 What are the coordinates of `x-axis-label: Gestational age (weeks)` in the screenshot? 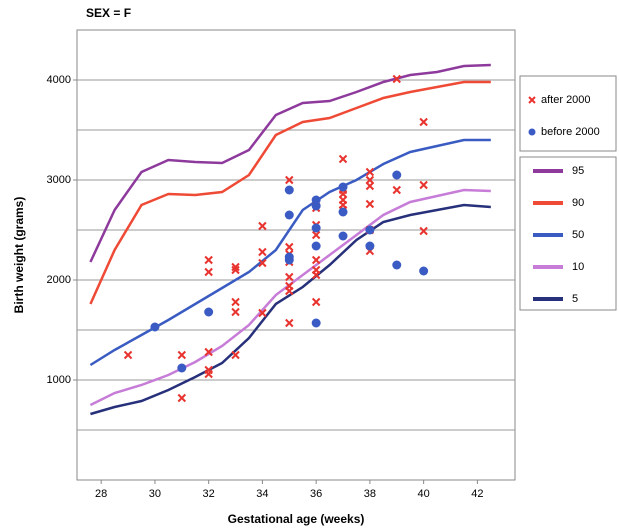 It's located at (296, 519).